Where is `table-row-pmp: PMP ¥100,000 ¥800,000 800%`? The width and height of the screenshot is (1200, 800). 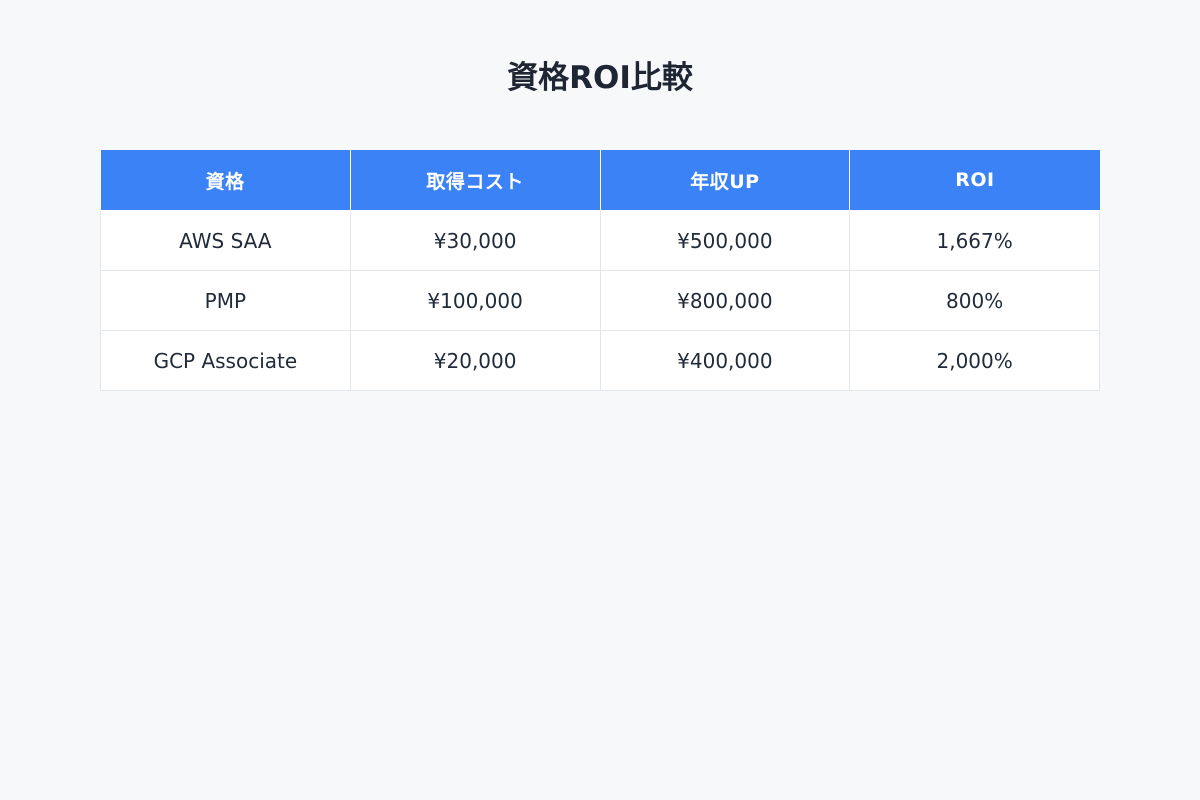
table-row-pmp: PMP ¥100,000 ¥800,000 800% is located at coordinates (600, 300).